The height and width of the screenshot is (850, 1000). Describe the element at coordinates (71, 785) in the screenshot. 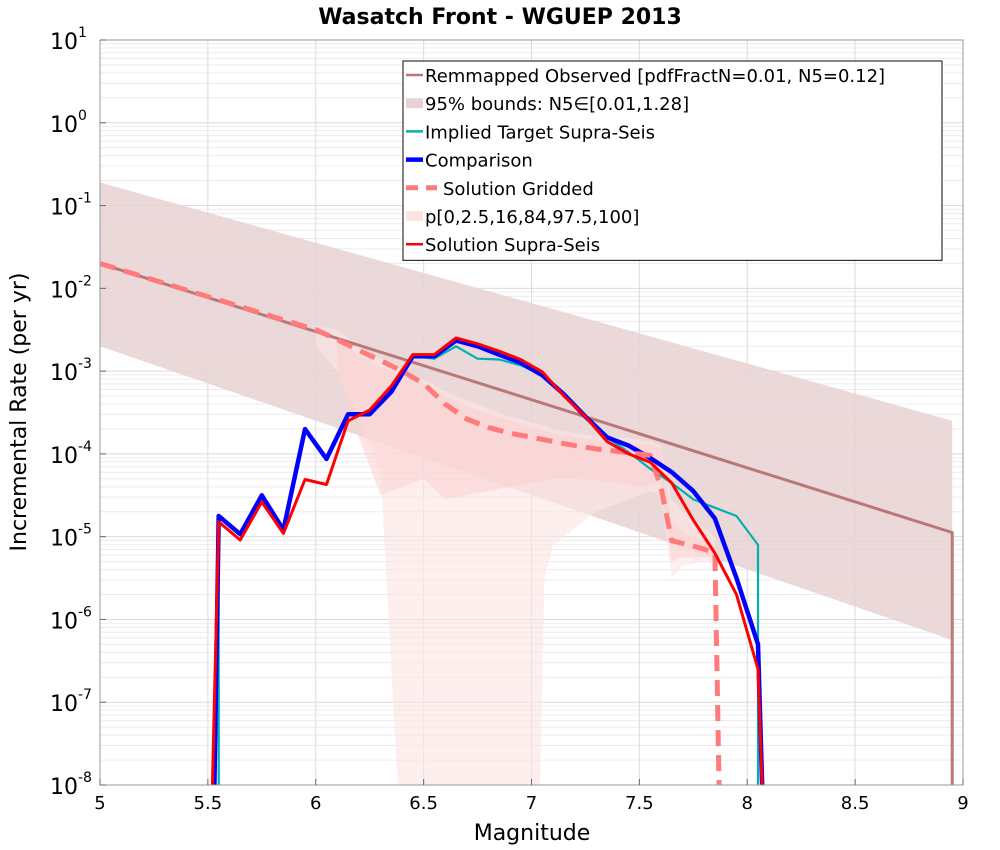

I see `y-tick-label: 10⁻⁸` at that location.